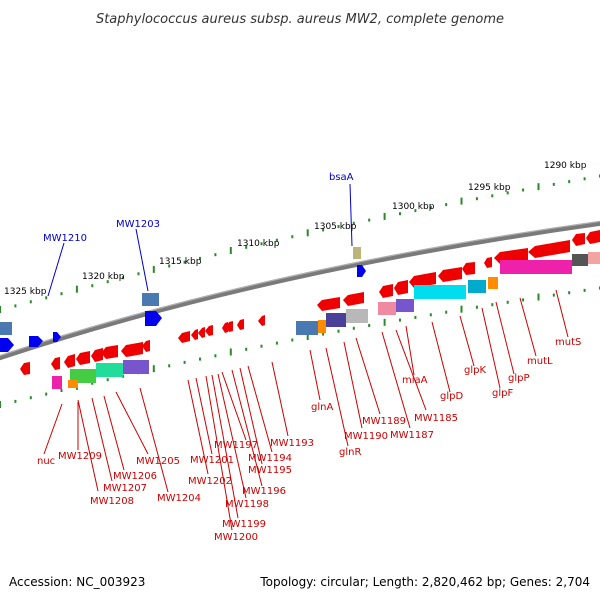 Image resolution: width=600 pixels, height=600 pixels. Describe the element at coordinates (436, 418) in the screenshot. I see `reverse-gene-label: MW1185` at that location.